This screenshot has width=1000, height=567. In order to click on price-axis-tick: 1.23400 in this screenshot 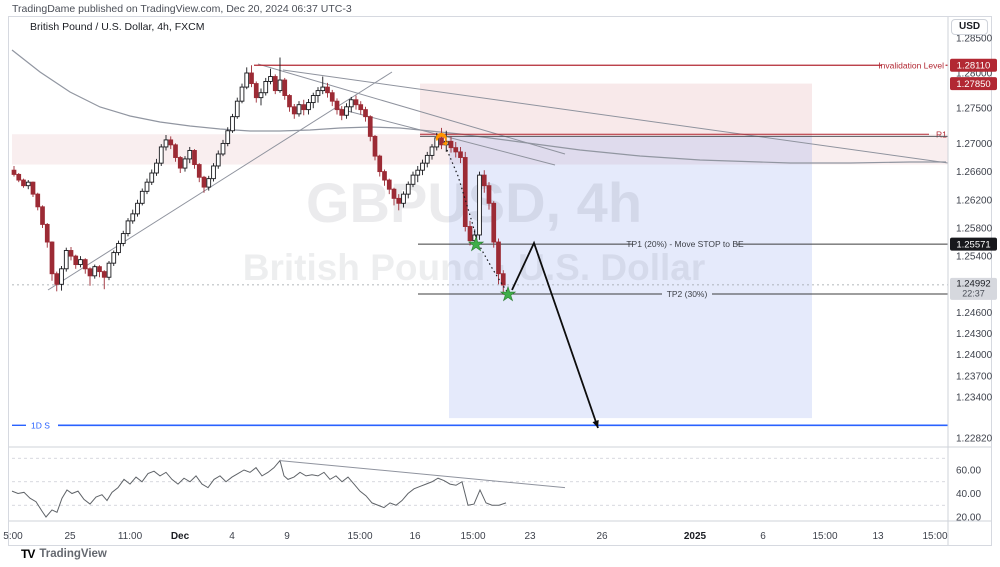, I will do `click(974, 397)`.